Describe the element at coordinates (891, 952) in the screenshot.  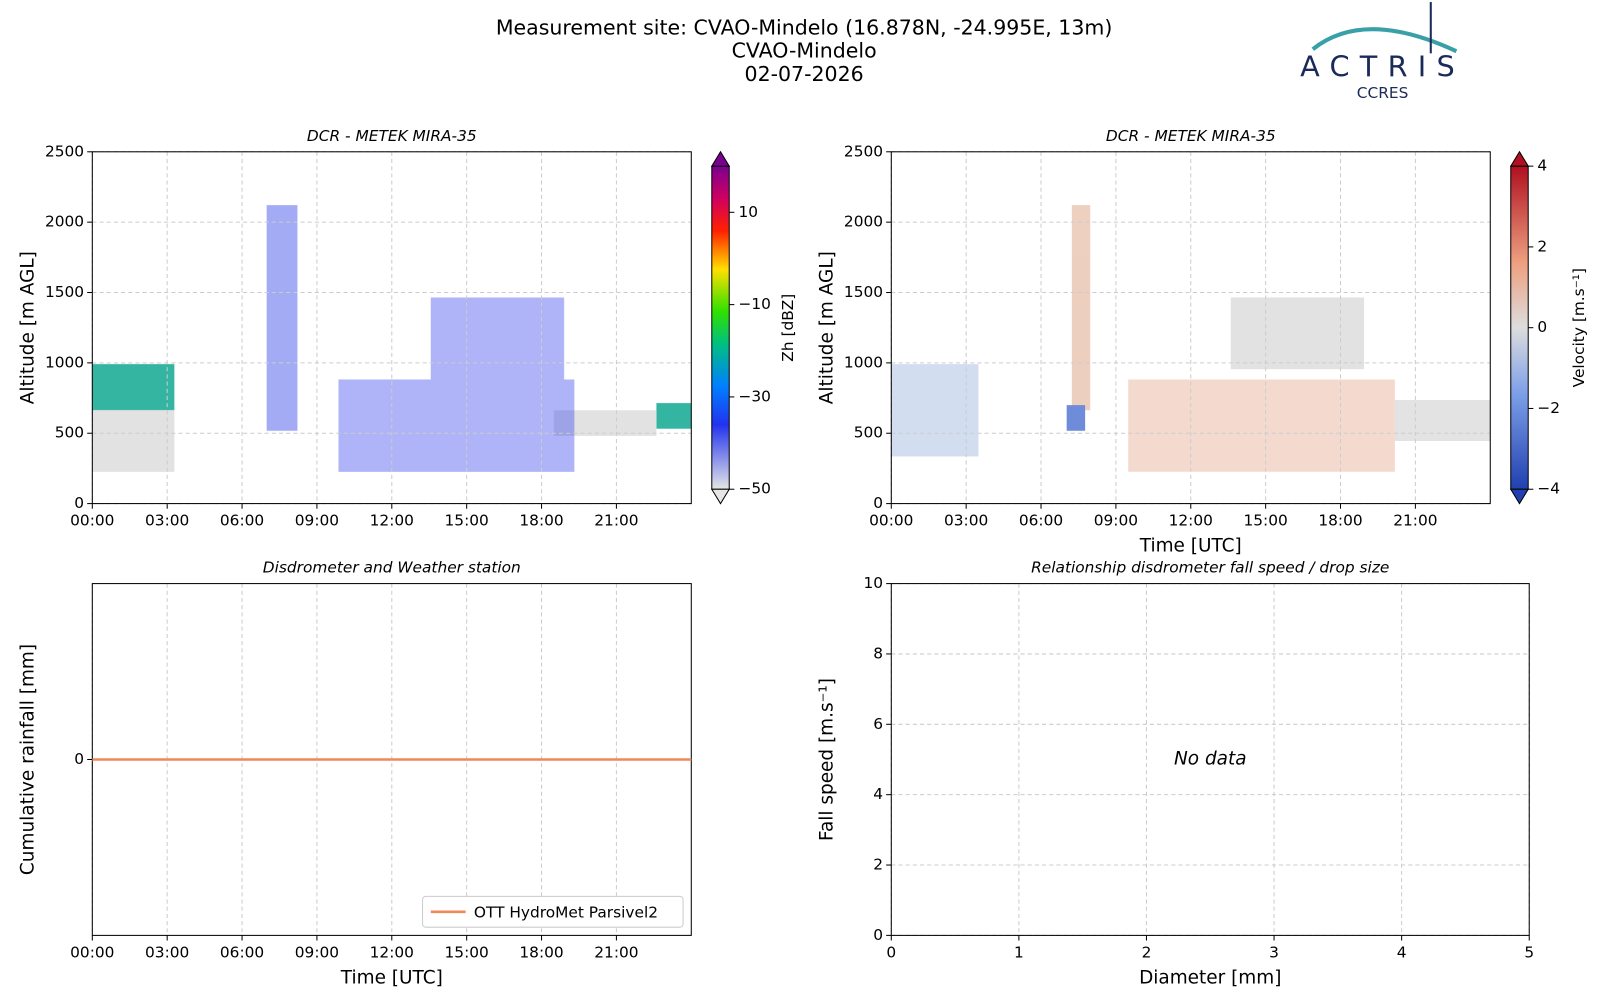
I see `x-tick-label: 0` at that location.